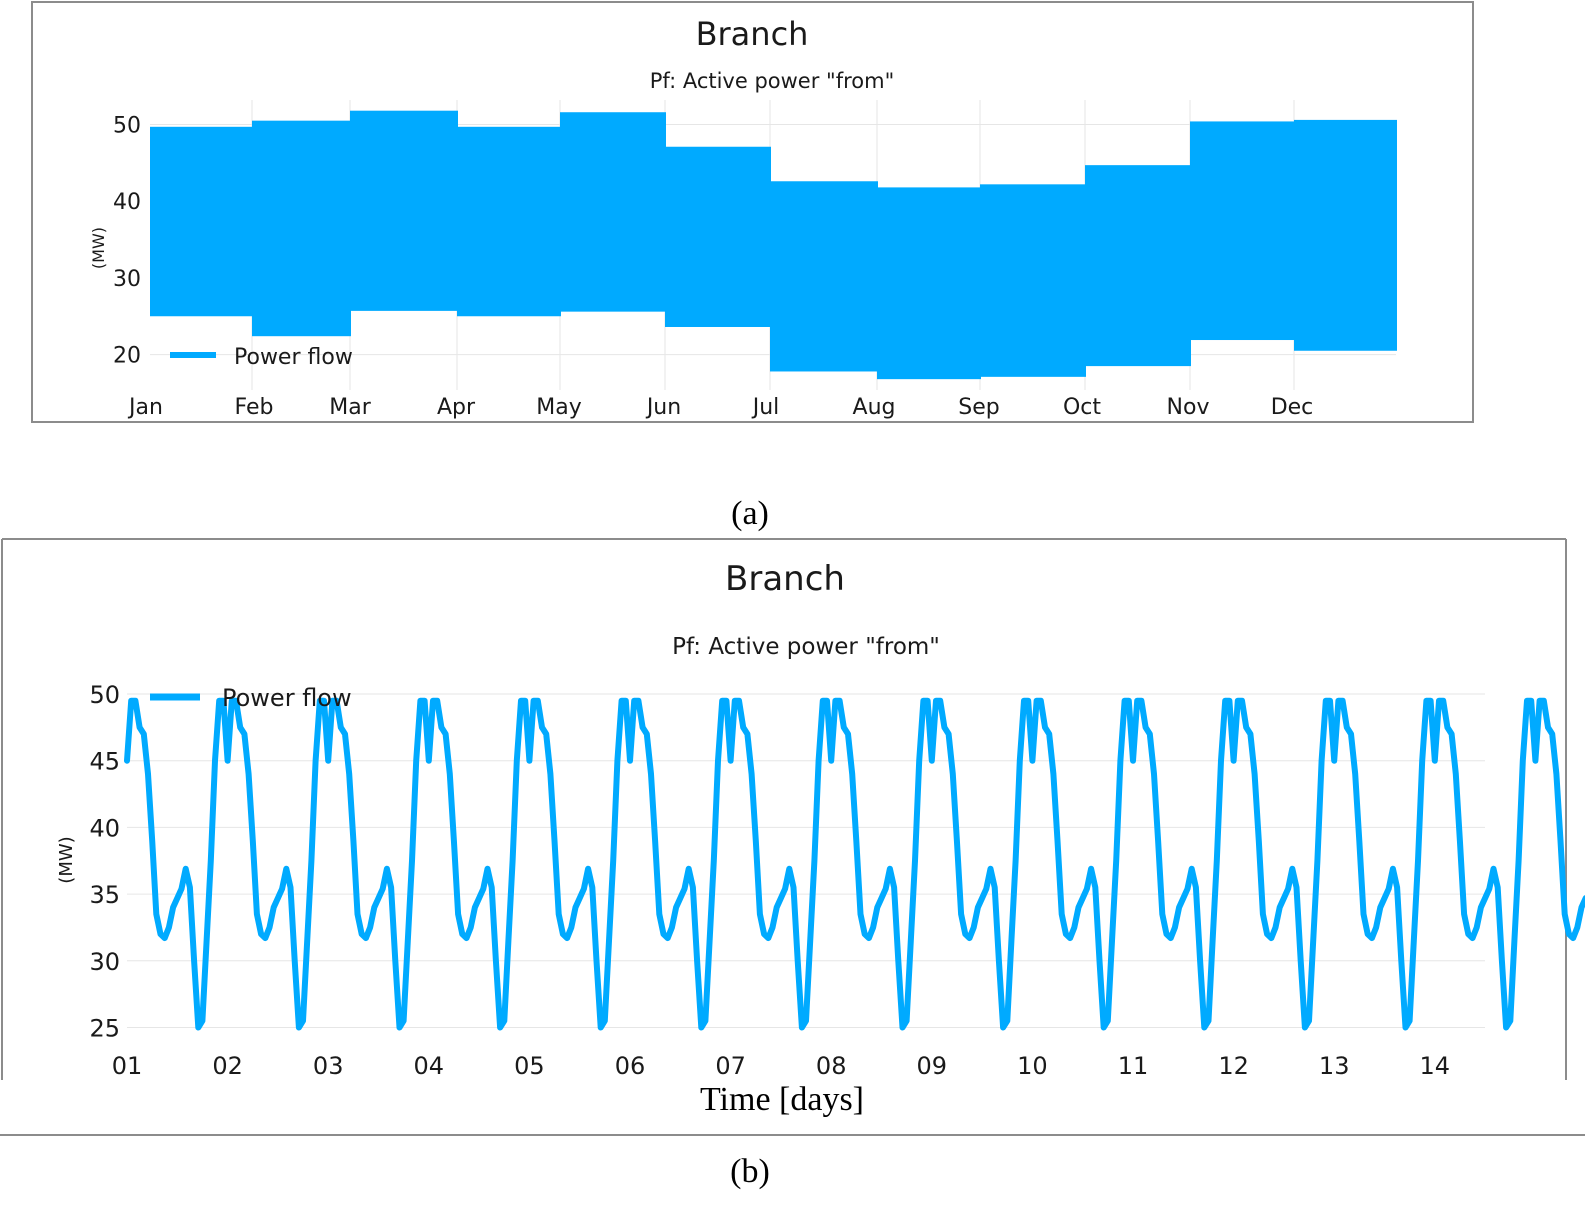 The width and height of the screenshot is (1585, 1205). Describe the element at coordinates (104, 695) in the screenshot. I see `panel-b-y-tick-label-5: 50` at that location.